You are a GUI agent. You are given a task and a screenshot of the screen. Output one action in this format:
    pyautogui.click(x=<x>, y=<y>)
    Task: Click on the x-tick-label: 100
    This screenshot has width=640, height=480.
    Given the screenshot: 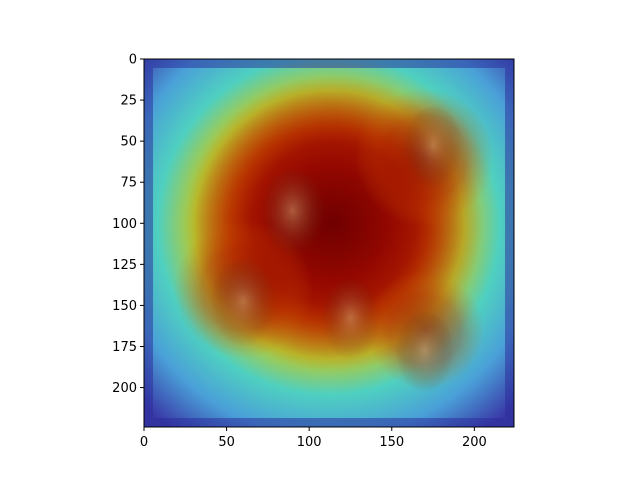 What is the action you would take?
    pyautogui.click(x=309, y=442)
    